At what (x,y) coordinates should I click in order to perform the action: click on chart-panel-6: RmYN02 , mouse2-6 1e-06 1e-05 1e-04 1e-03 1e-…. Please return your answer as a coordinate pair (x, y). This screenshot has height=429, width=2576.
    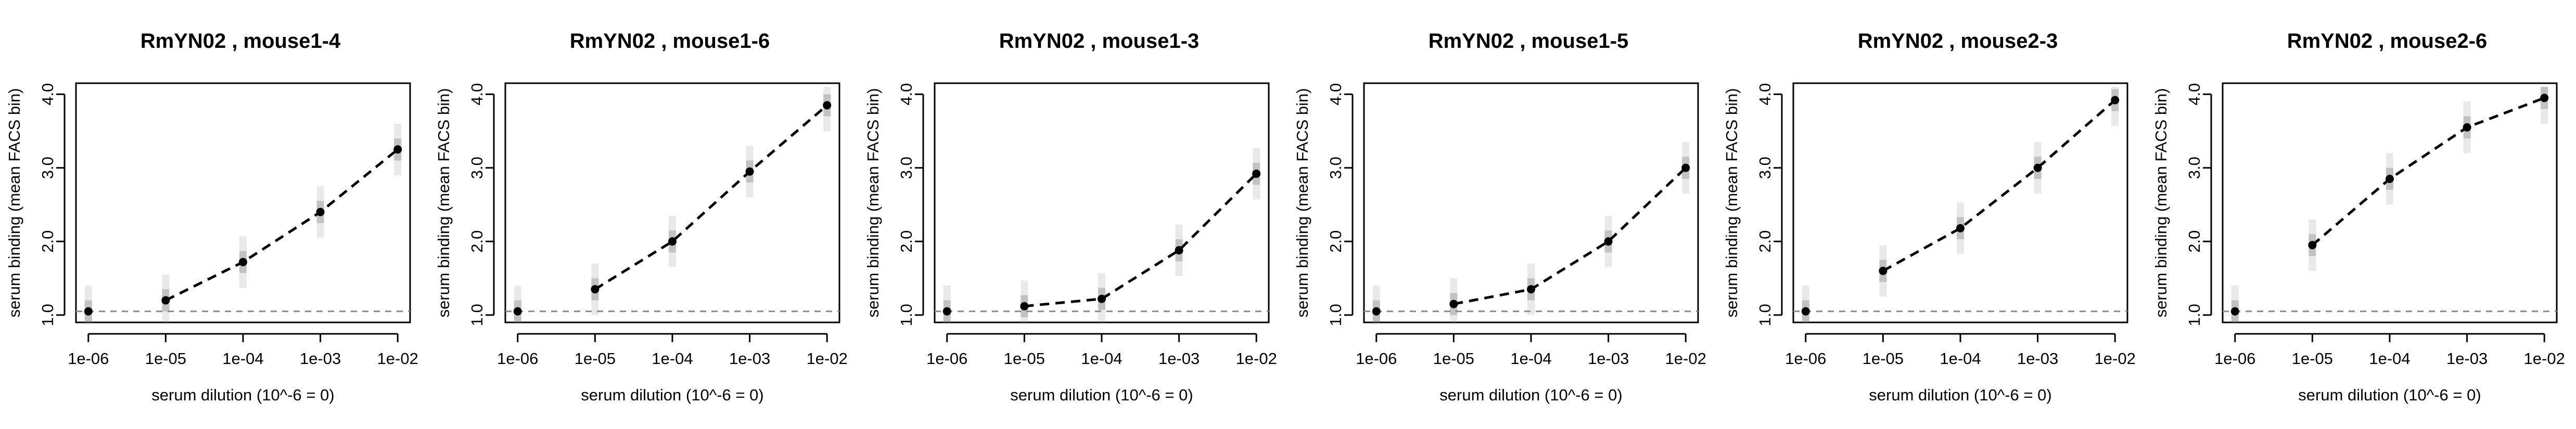
    Looking at the image, I should click on (2358, 217).